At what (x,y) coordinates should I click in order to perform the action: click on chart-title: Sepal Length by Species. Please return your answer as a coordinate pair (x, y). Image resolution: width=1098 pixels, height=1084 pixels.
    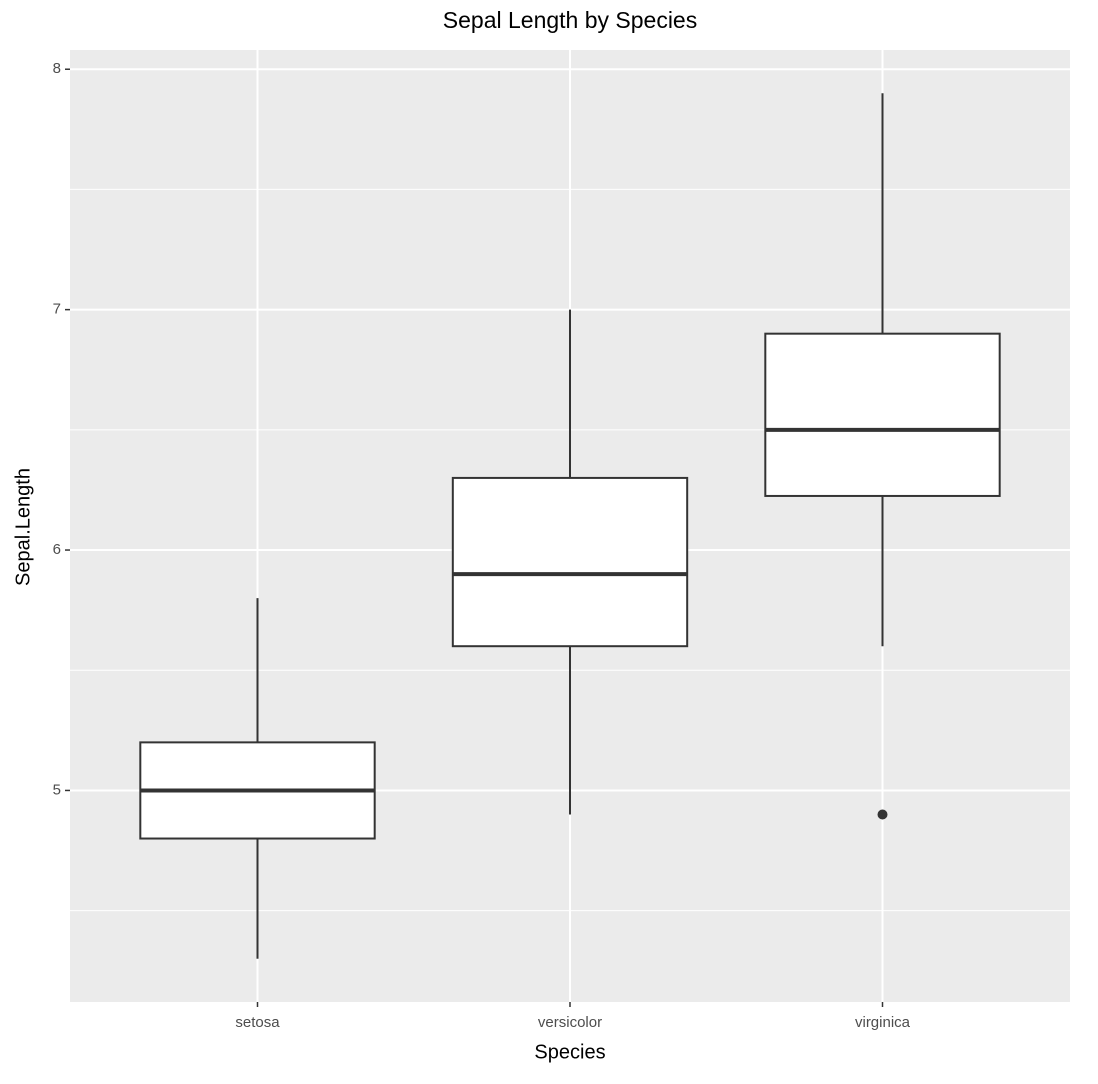
    Looking at the image, I should click on (570, 20).